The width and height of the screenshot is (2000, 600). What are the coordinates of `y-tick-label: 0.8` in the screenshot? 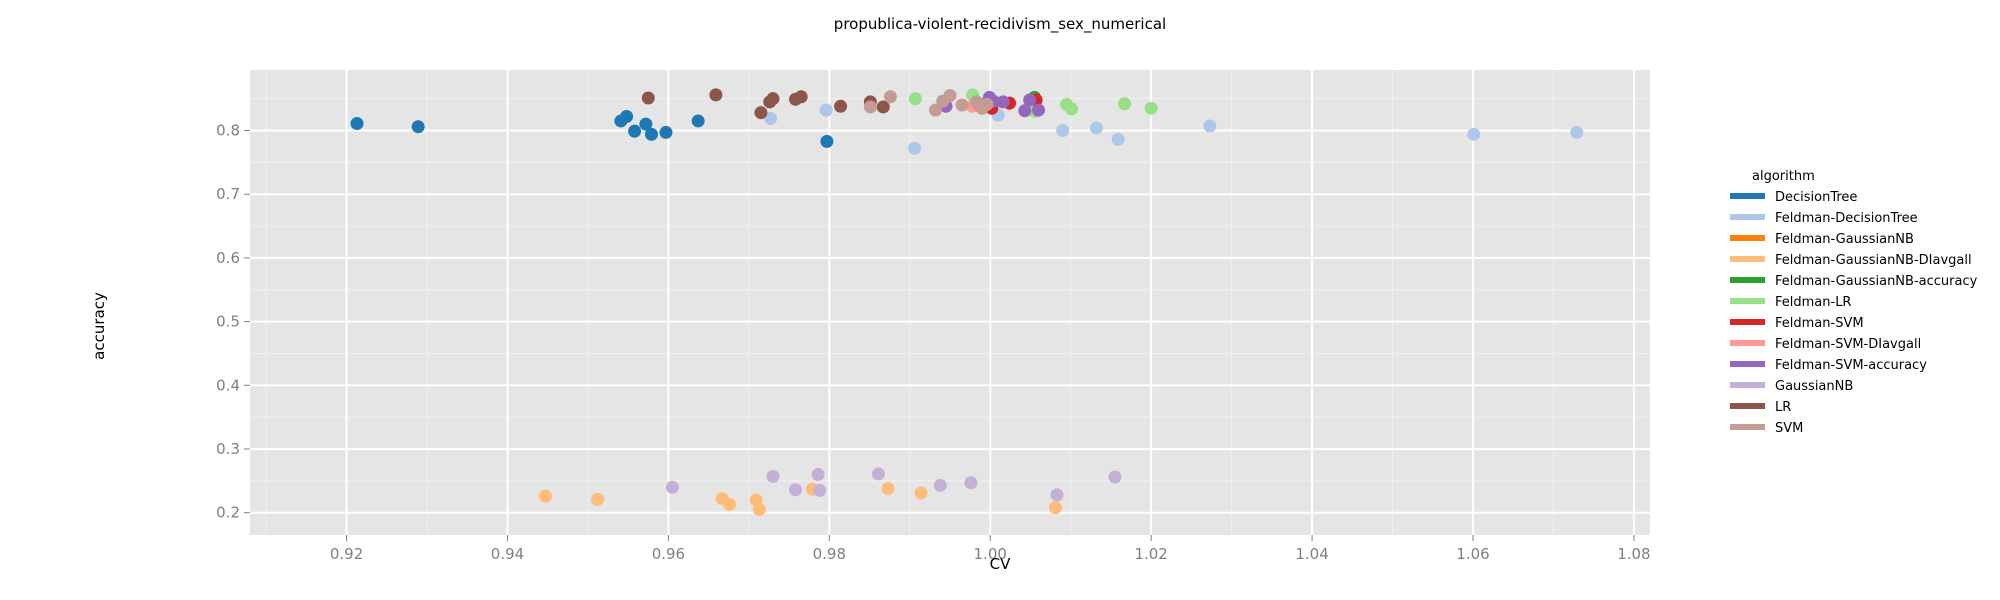 It's located at (228, 131).